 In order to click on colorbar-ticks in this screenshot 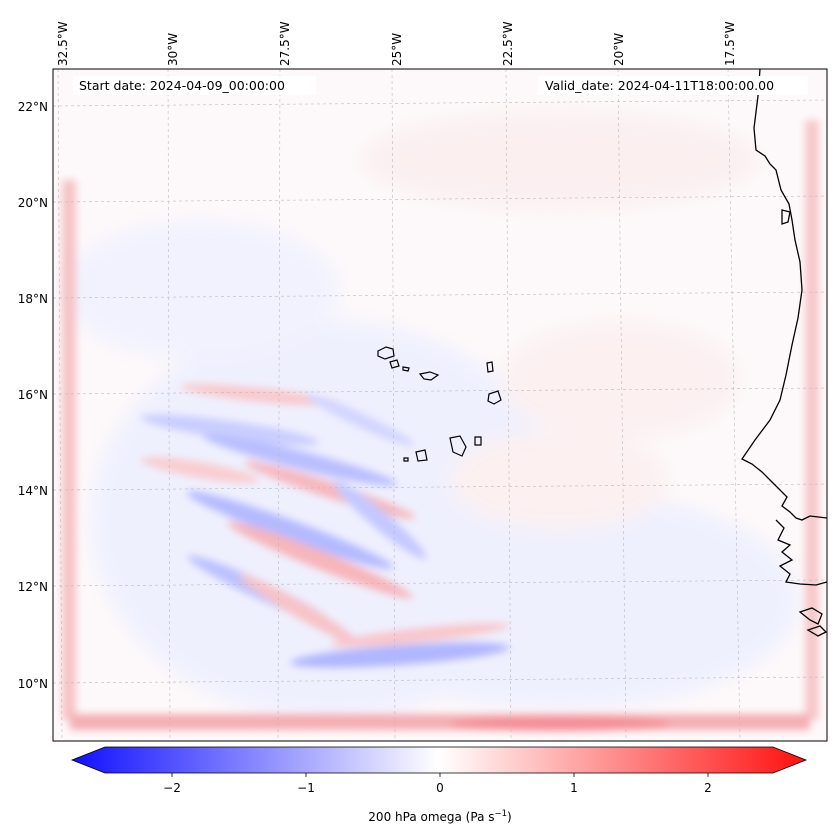, I will do `click(440, 775)`.